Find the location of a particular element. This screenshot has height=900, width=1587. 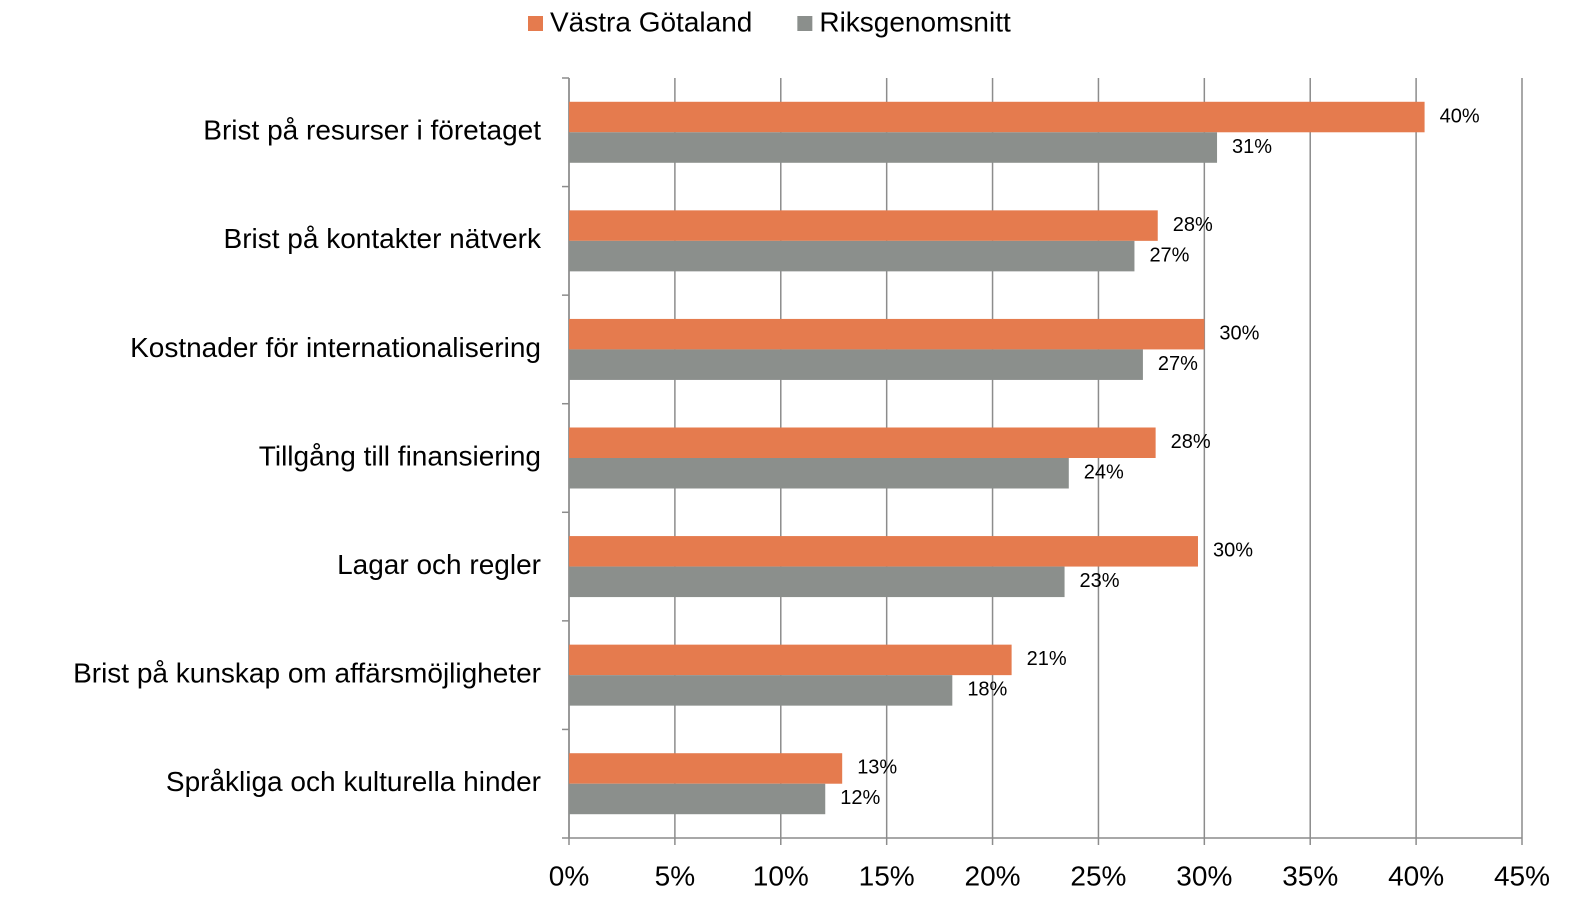

x-tick-label: 40% is located at coordinates (1416, 875).